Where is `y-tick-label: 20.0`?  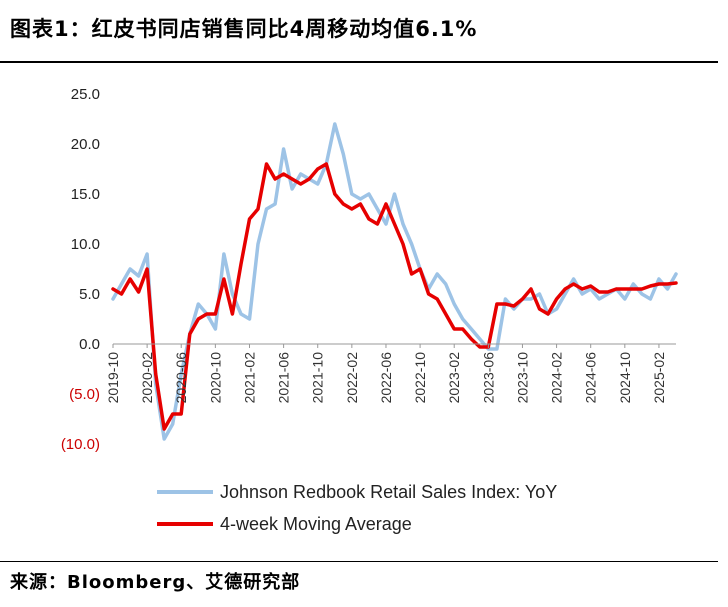 y-tick-label: 20.0 is located at coordinates (85, 144).